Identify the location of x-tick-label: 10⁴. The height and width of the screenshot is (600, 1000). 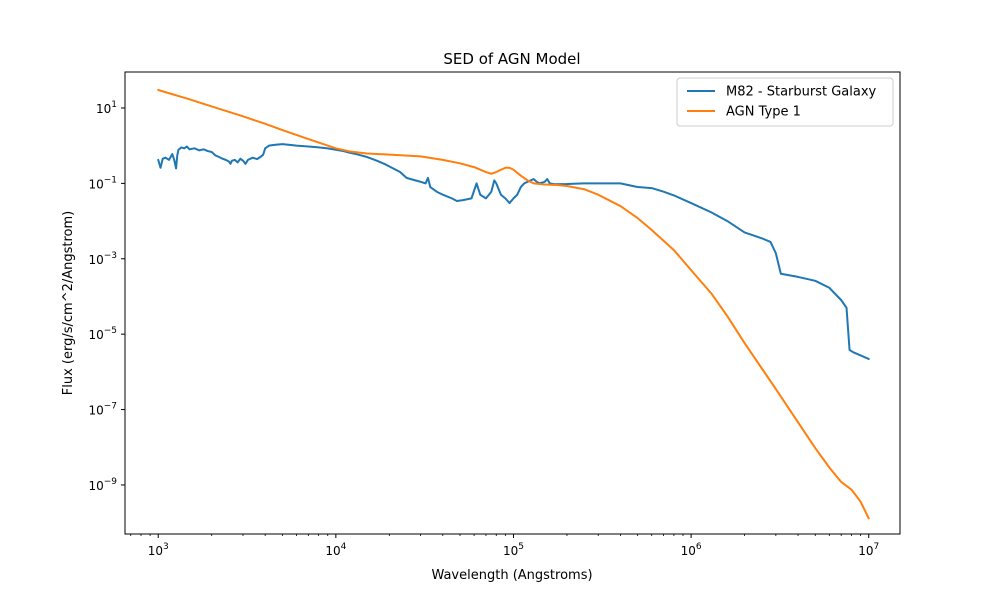
(335, 550).